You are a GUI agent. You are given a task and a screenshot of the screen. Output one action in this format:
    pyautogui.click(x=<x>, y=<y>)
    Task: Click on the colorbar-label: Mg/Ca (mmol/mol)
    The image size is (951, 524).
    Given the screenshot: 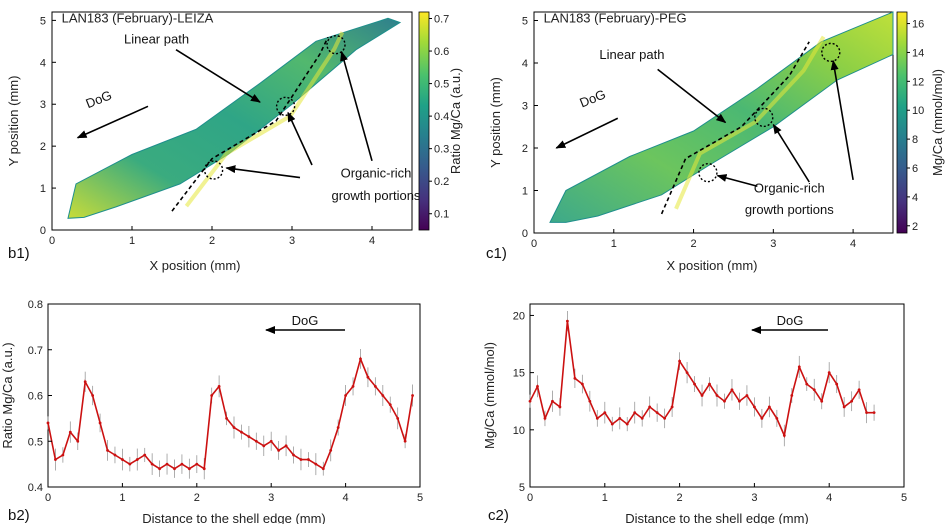 What is the action you would take?
    pyautogui.click(x=937, y=122)
    